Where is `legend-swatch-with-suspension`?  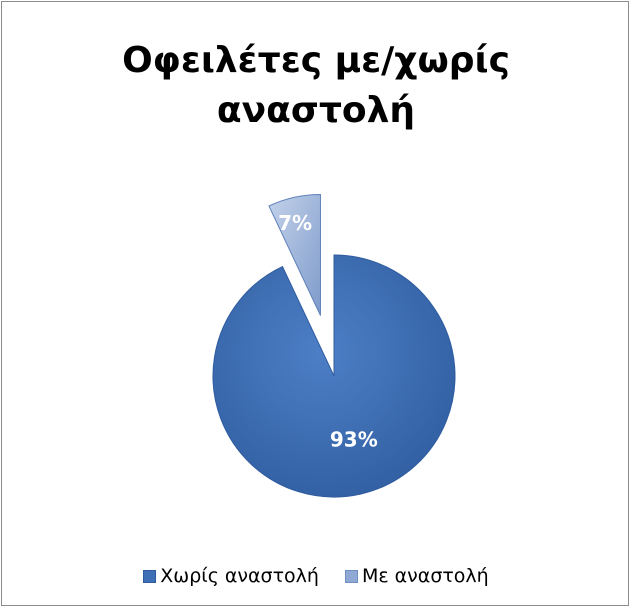
legend-swatch-with-suspension is located at coordinates (351, 576).